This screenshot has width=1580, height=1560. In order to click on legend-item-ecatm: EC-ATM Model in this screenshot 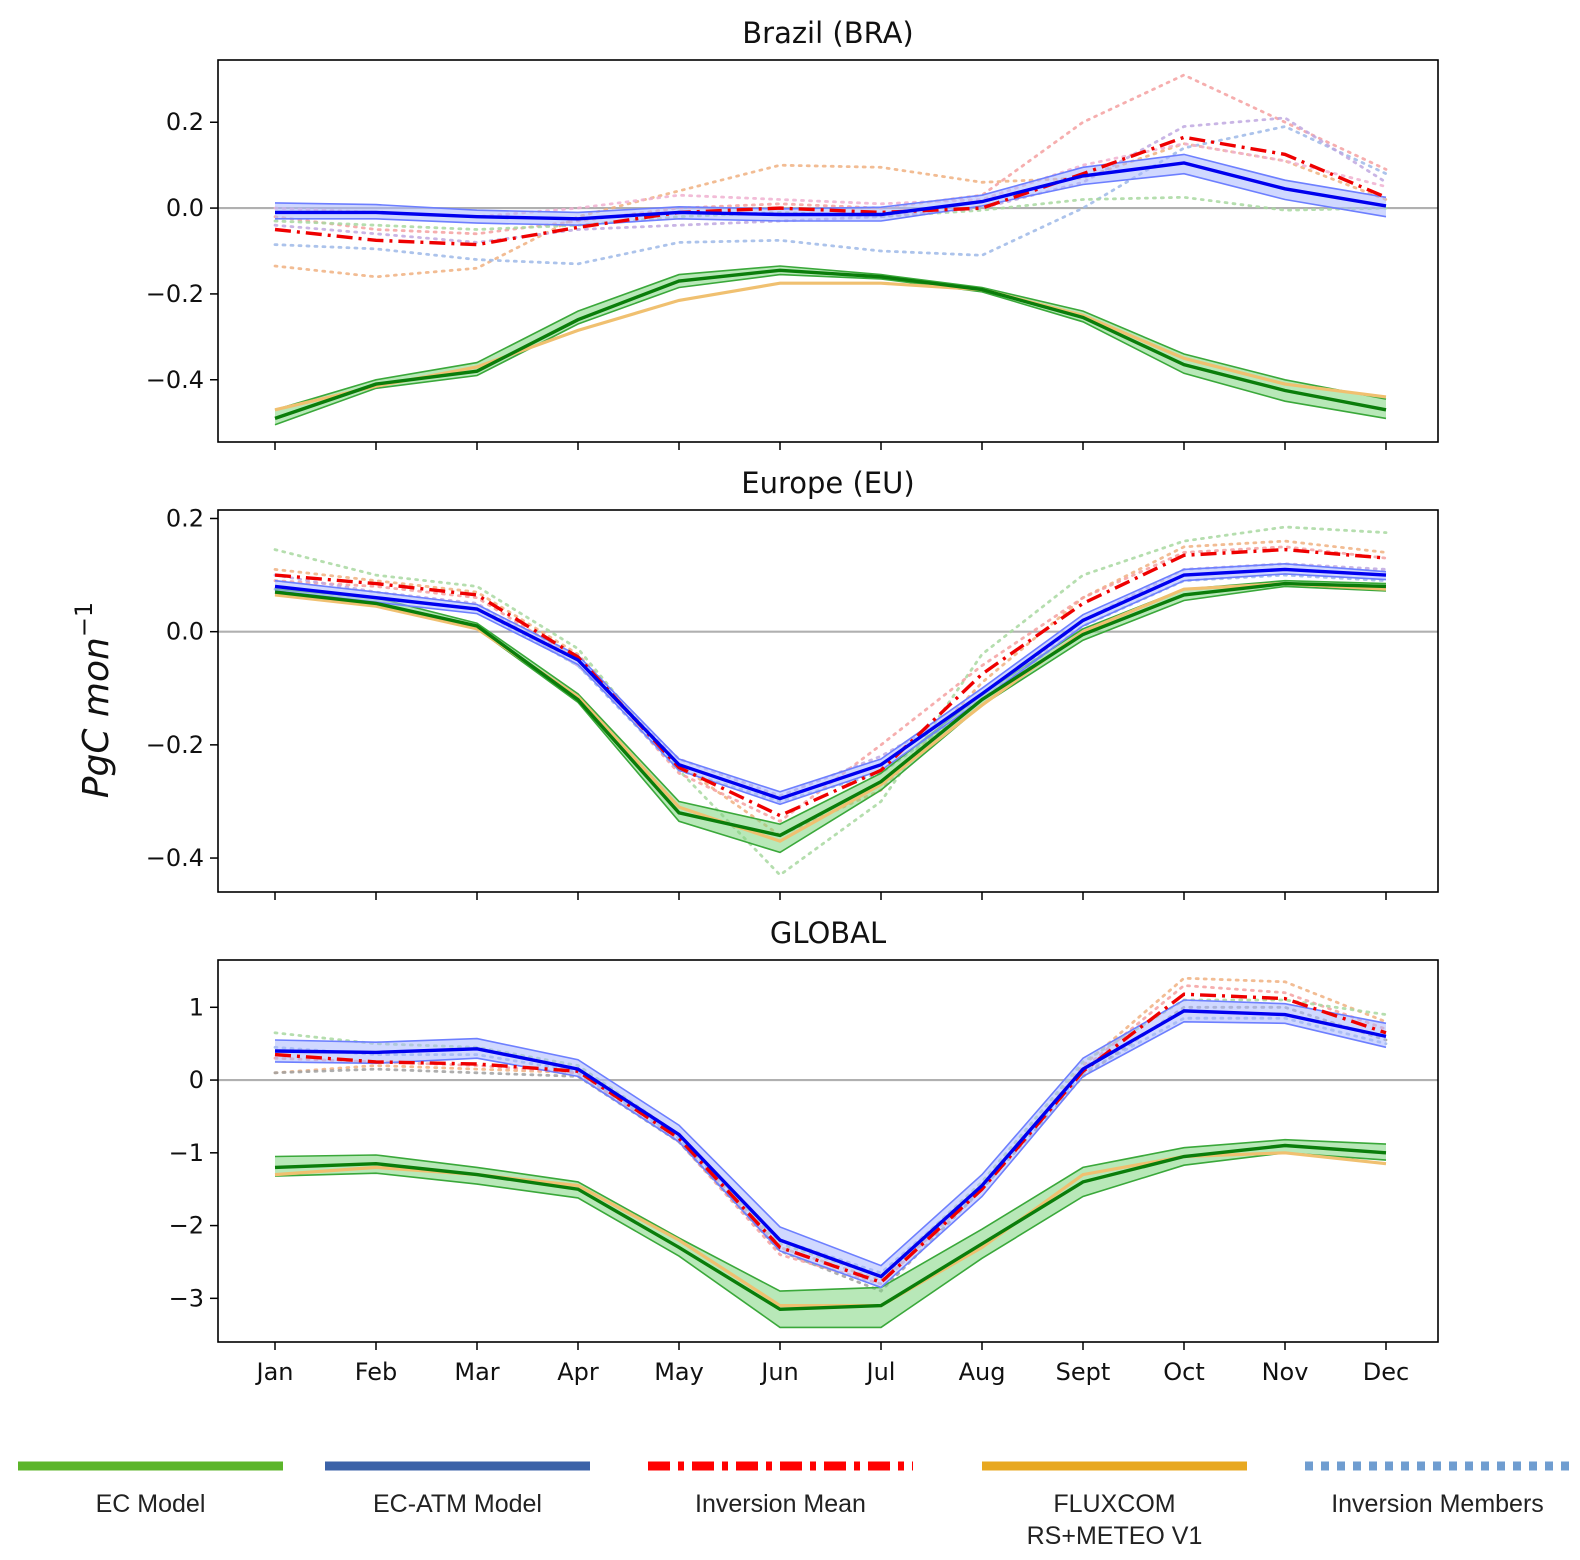, I will do `click(457, 1489)`.